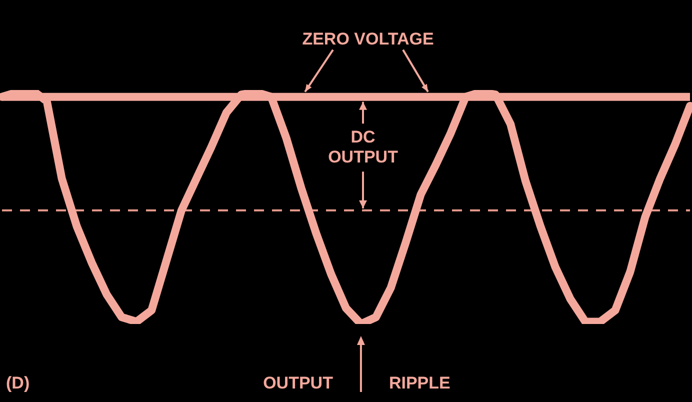 The image size is (692, 402). Describe the element at coordinates (298, 383) in the screenshot. I see `text: OUTPUT` at that location.